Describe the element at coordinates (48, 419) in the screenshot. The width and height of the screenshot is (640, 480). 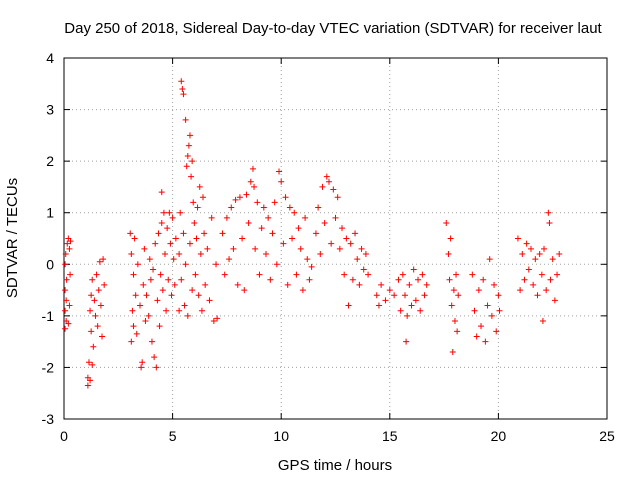
I see `y-tick-label: -3` at that location.